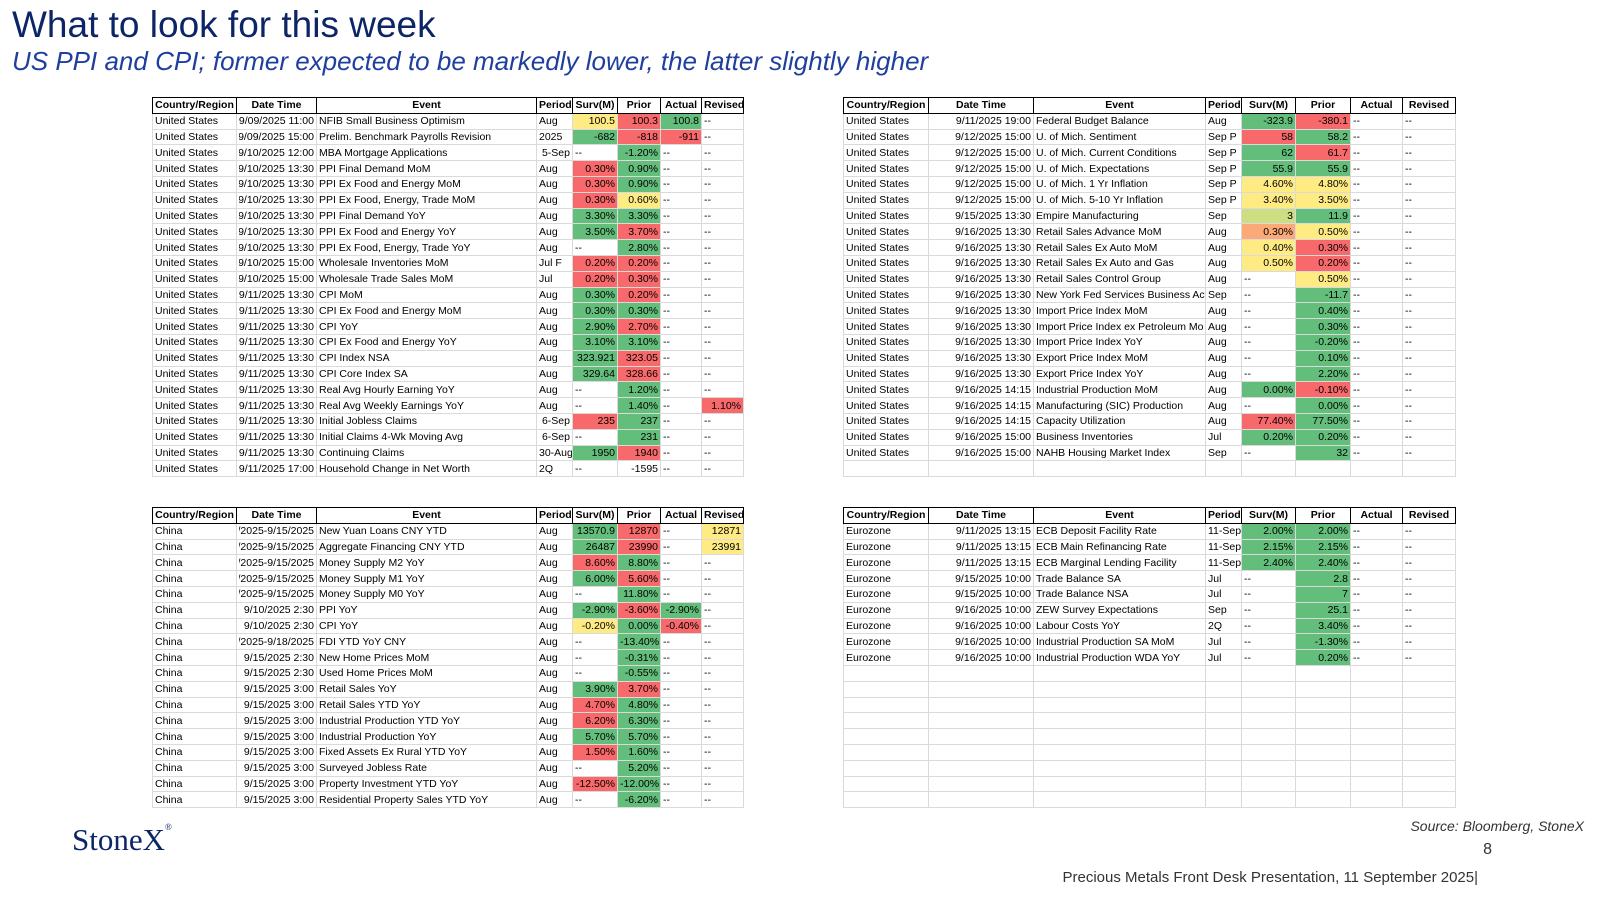  I want to click on date-time: 9/10/2025 13:30, so click(276, 215).